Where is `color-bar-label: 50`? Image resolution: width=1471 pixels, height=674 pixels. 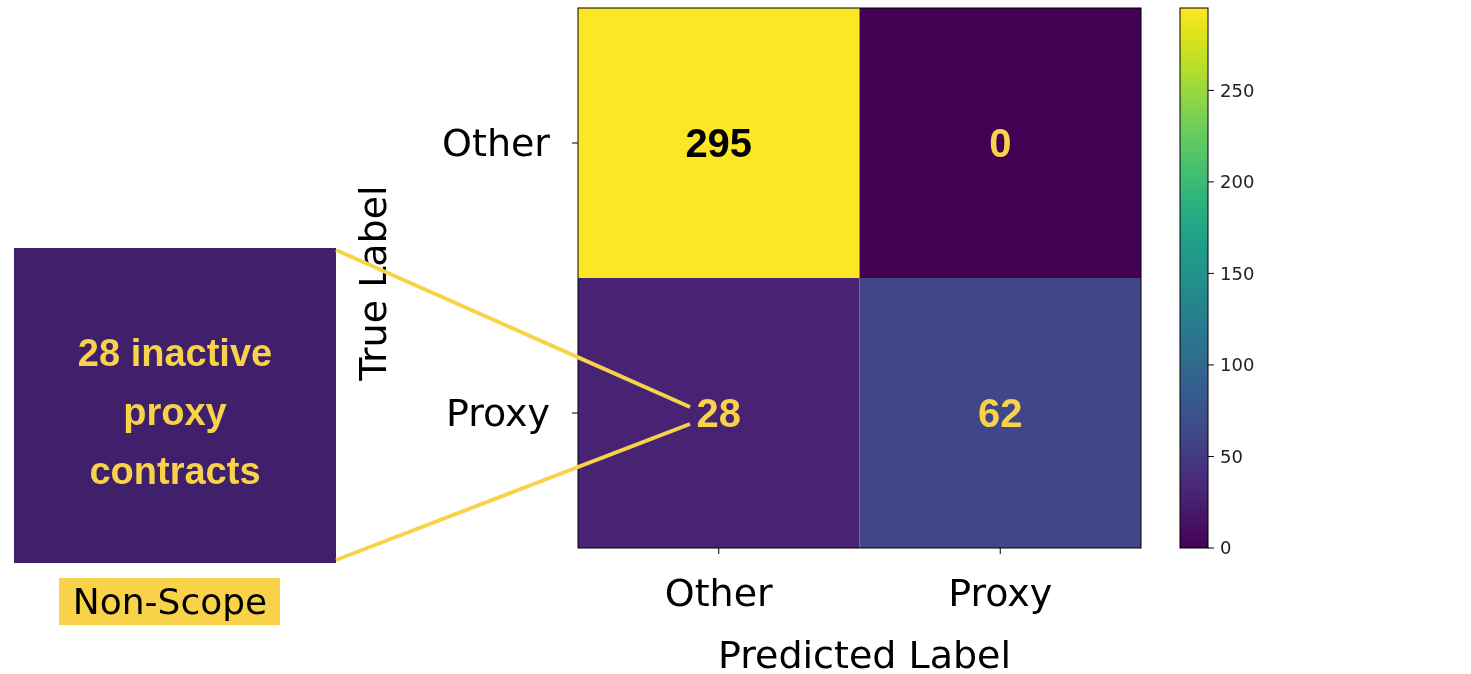 color-bar-label: 50 is located at coordinates (1231, 456).